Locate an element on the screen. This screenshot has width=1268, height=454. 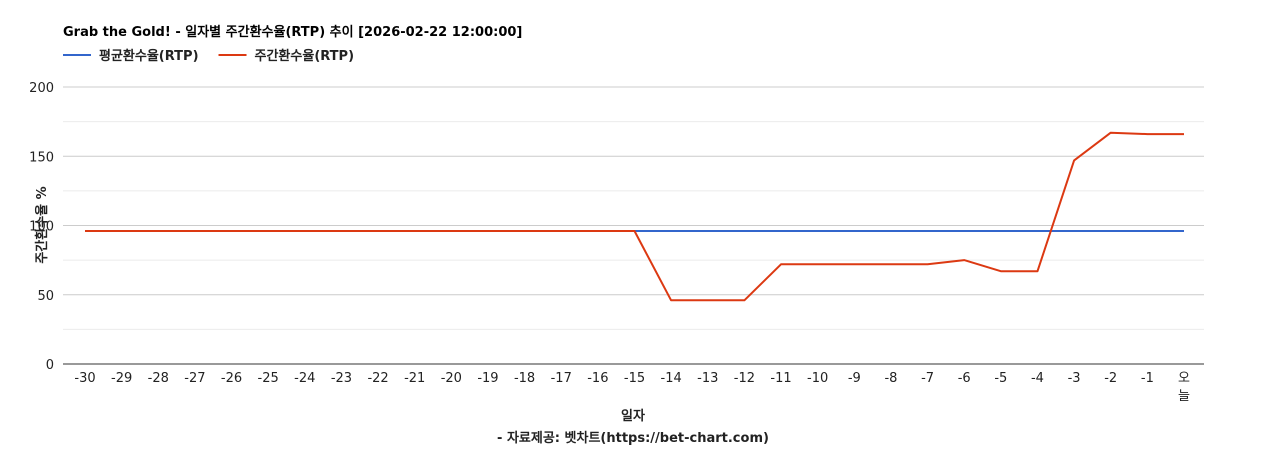
x-tick-label: -10 is located at coordinates (817, 378).